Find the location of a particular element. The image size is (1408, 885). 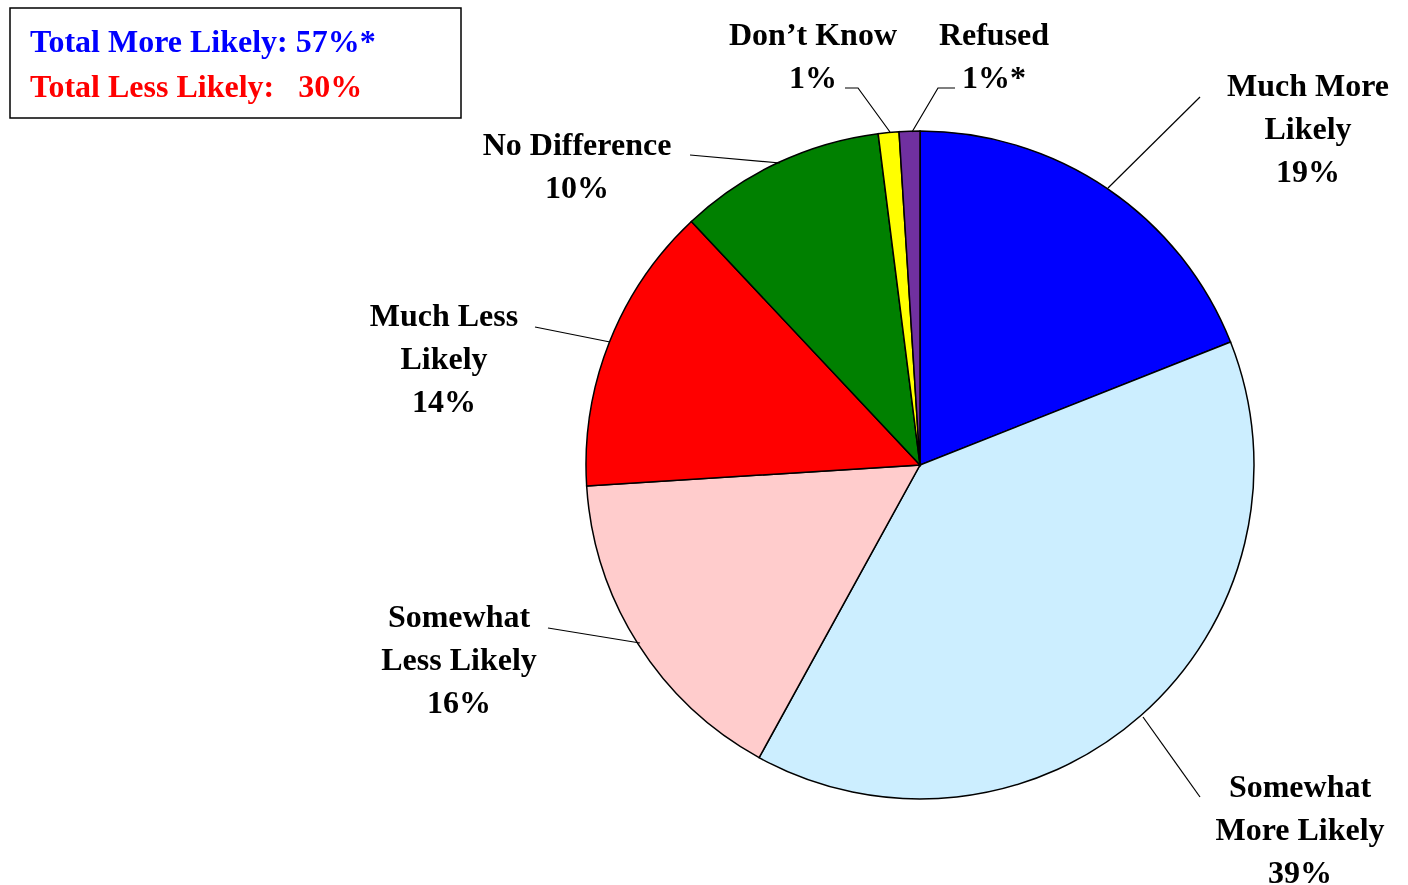

slice-label: No Difference is located at coordinates (577, 144).